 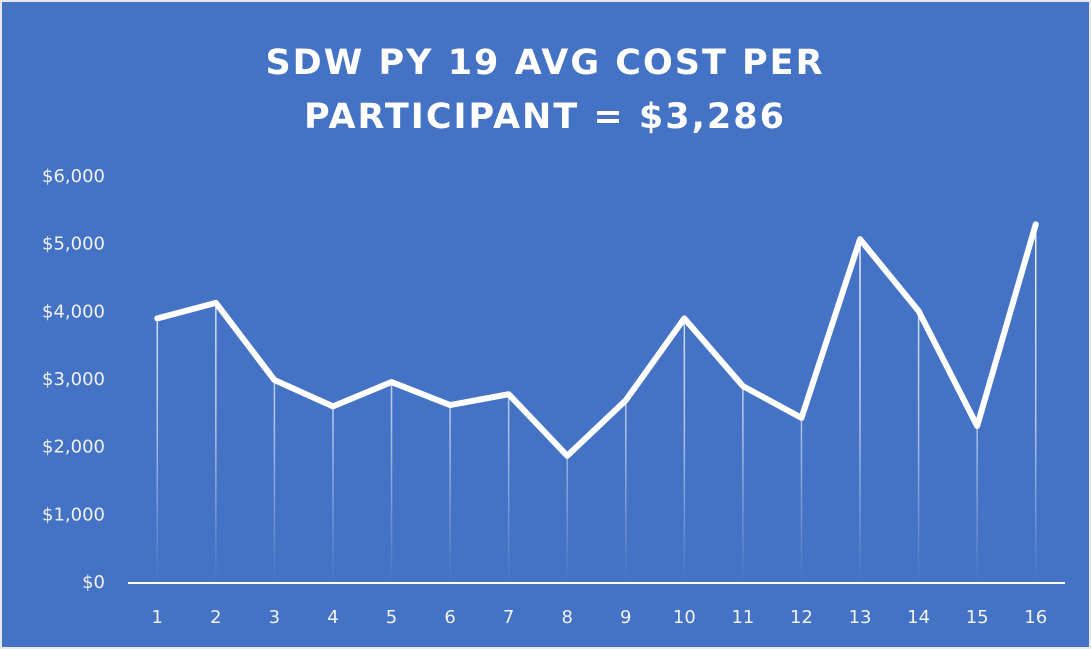 I want to click on x-tick-label: 14, so click(x=918, y=617).